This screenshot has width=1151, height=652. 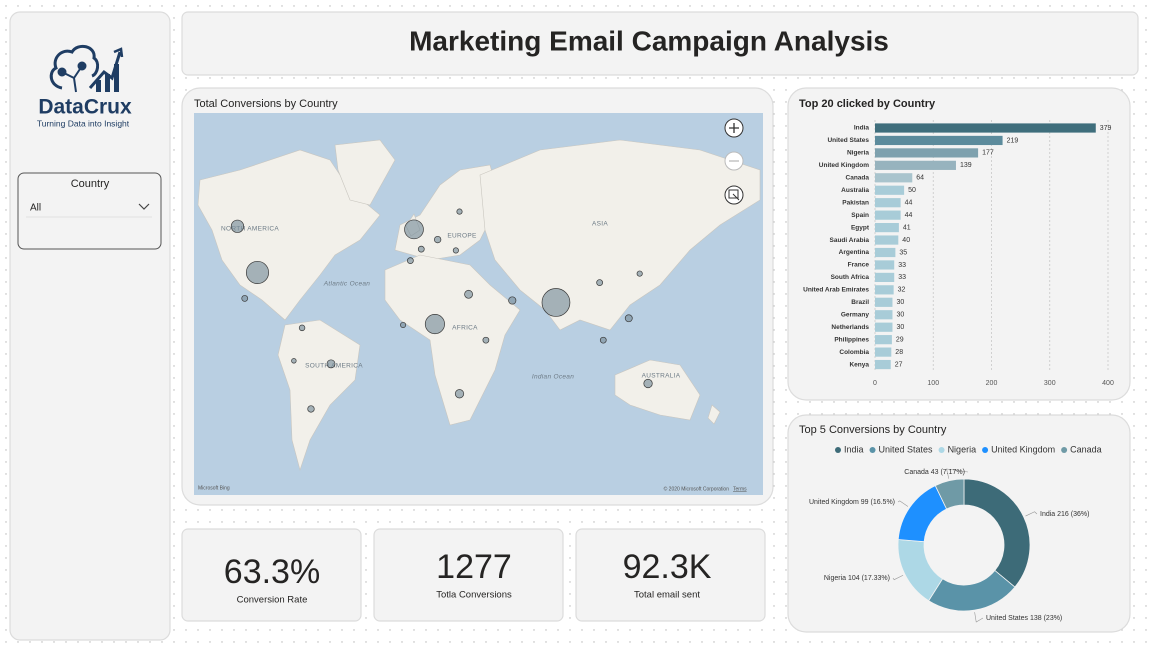 What do you see at coordinates (851, 339) in the screenshot?
I see `category-label: Philippines` at bounding box center [851, 339].